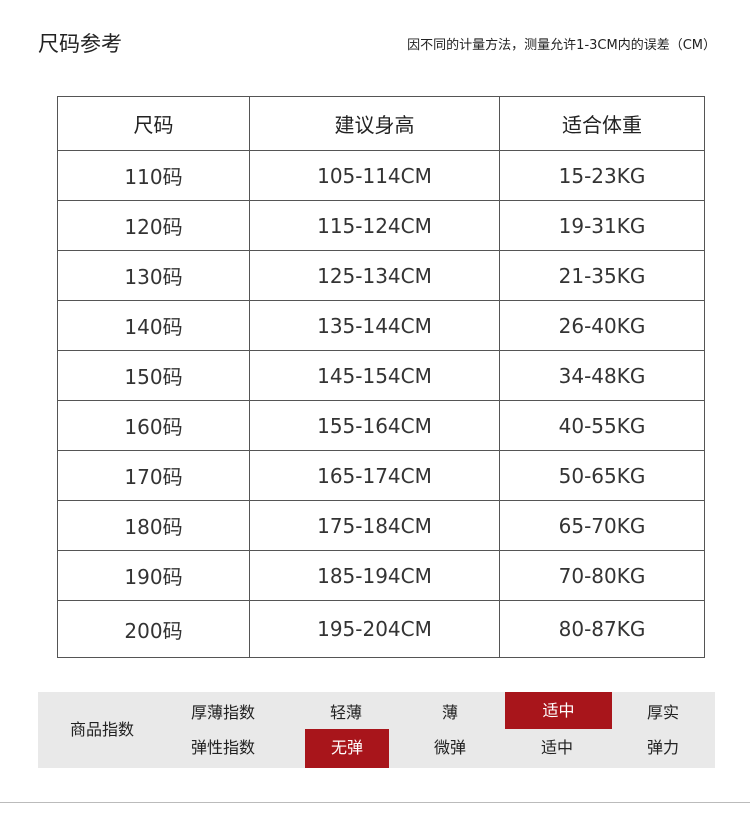  I want to click on height-cell: 155-164CM, so click(374, 425).